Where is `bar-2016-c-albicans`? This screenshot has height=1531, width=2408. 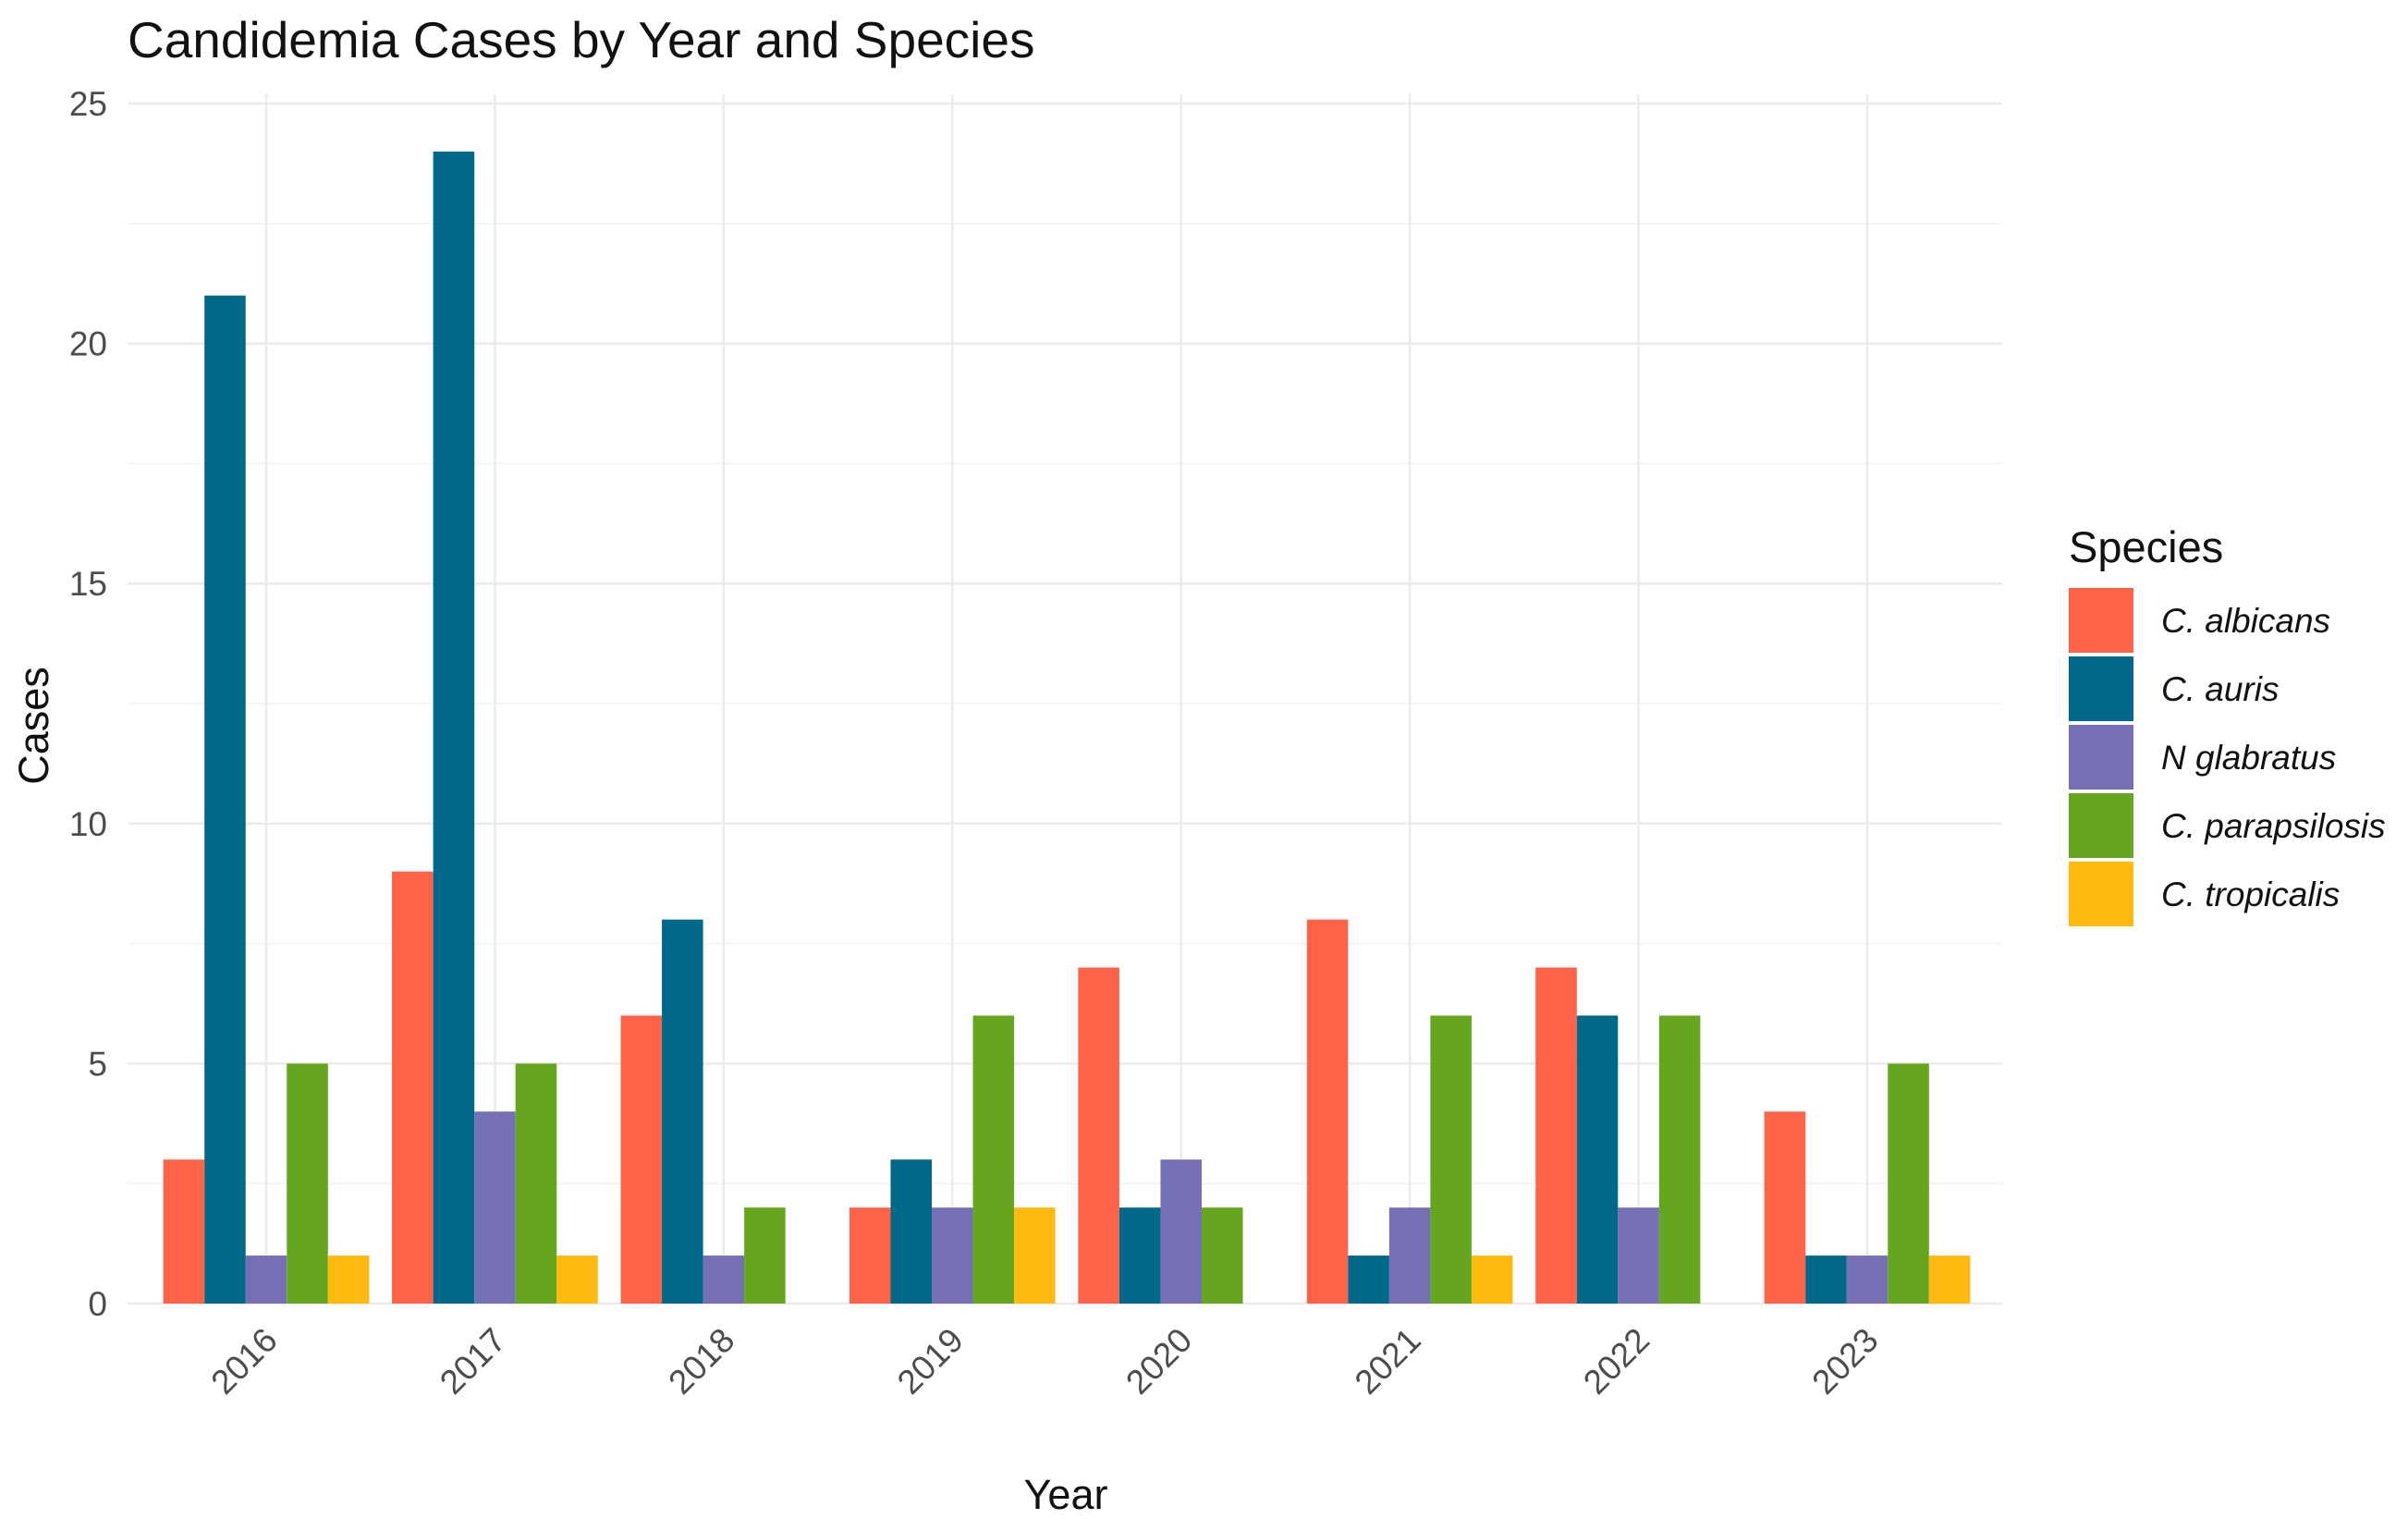 bar-2016-c-albicans is located at coordinates (184, 1231).